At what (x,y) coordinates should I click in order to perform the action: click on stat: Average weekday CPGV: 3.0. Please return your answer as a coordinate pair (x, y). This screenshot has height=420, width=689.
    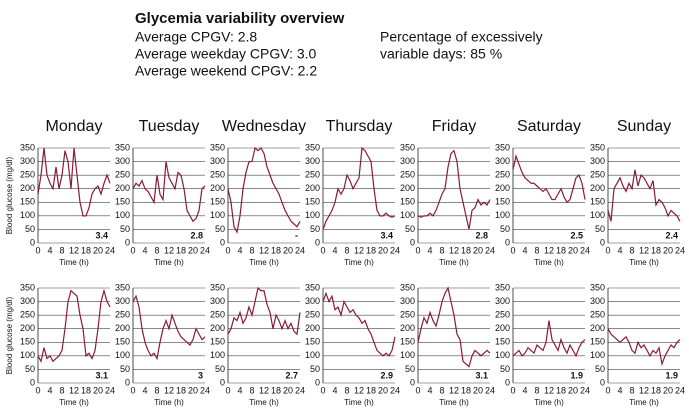
    Looking at the image, I should click on (226, 54).